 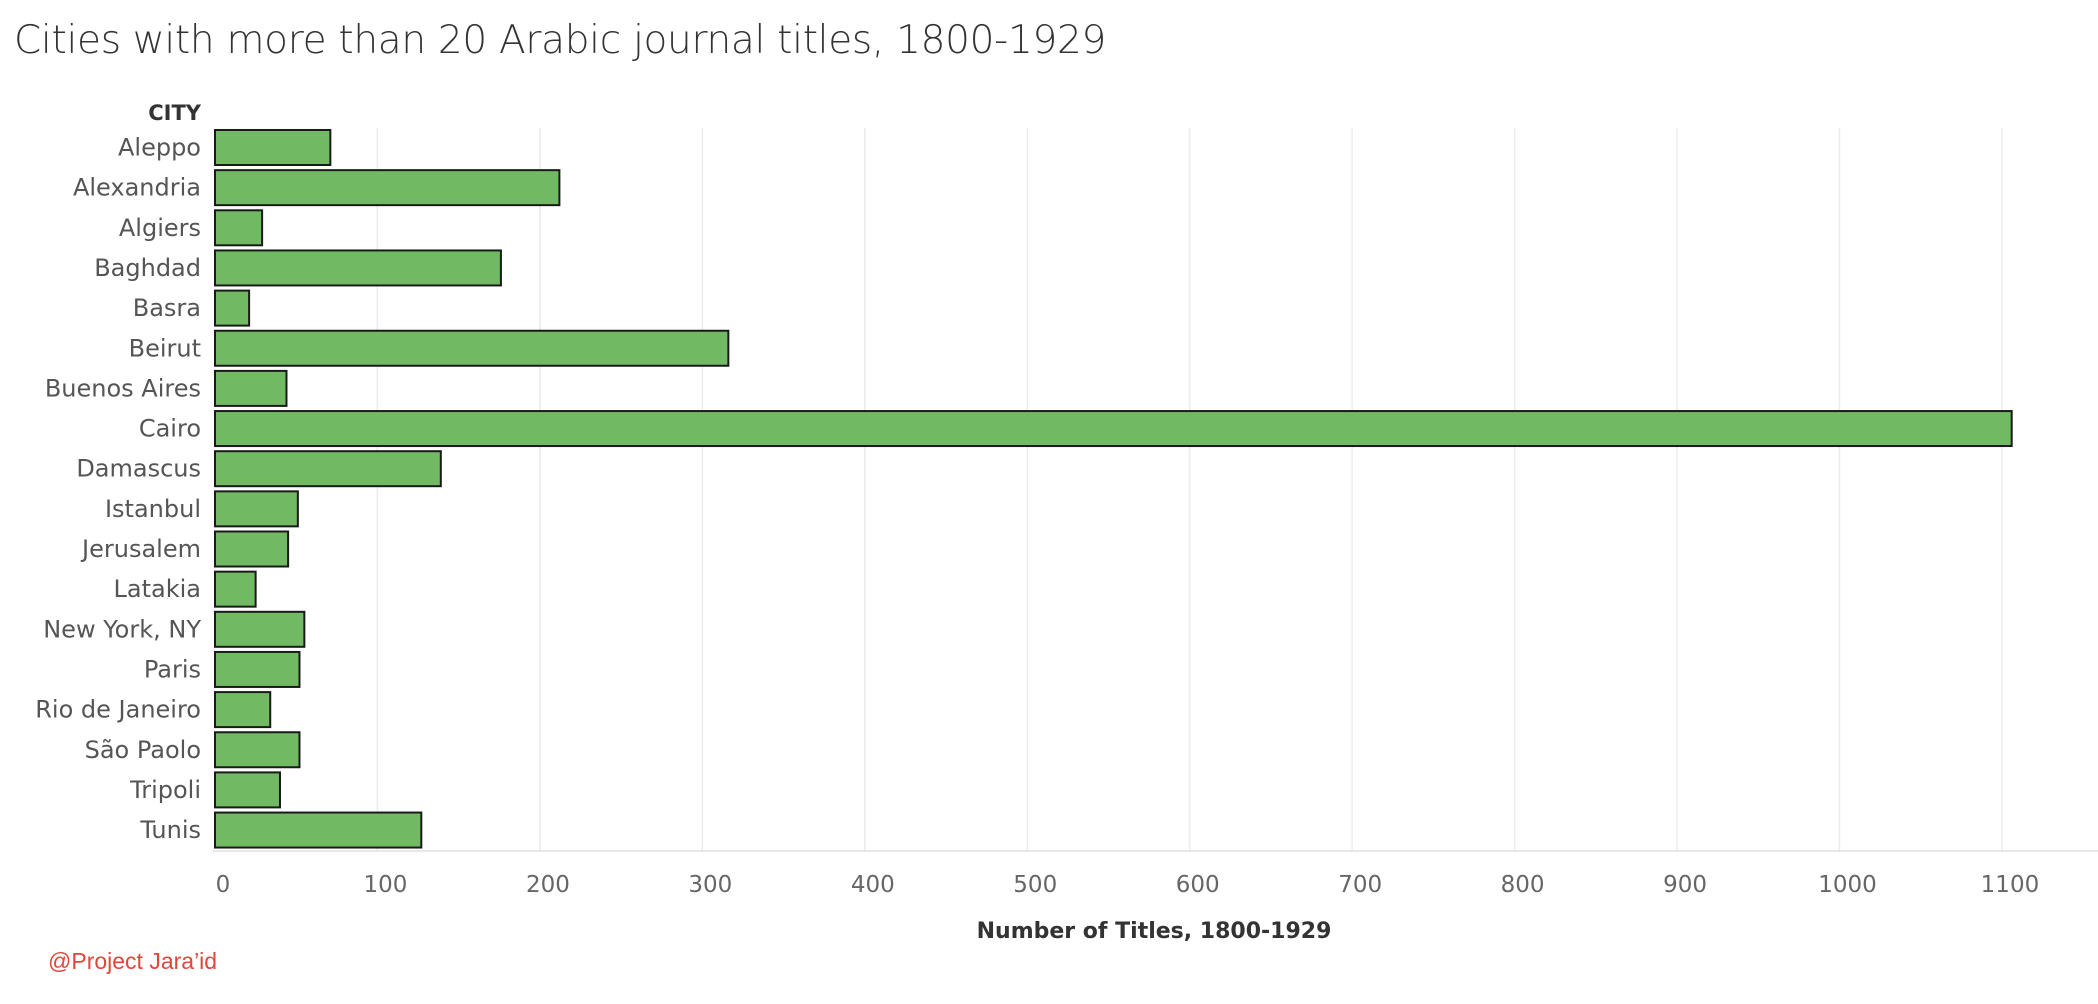 What do you see at coordinates (1685, 885) in the screenshot?
I see `x-tick-label: 900` at bounding box center [1685, 885].